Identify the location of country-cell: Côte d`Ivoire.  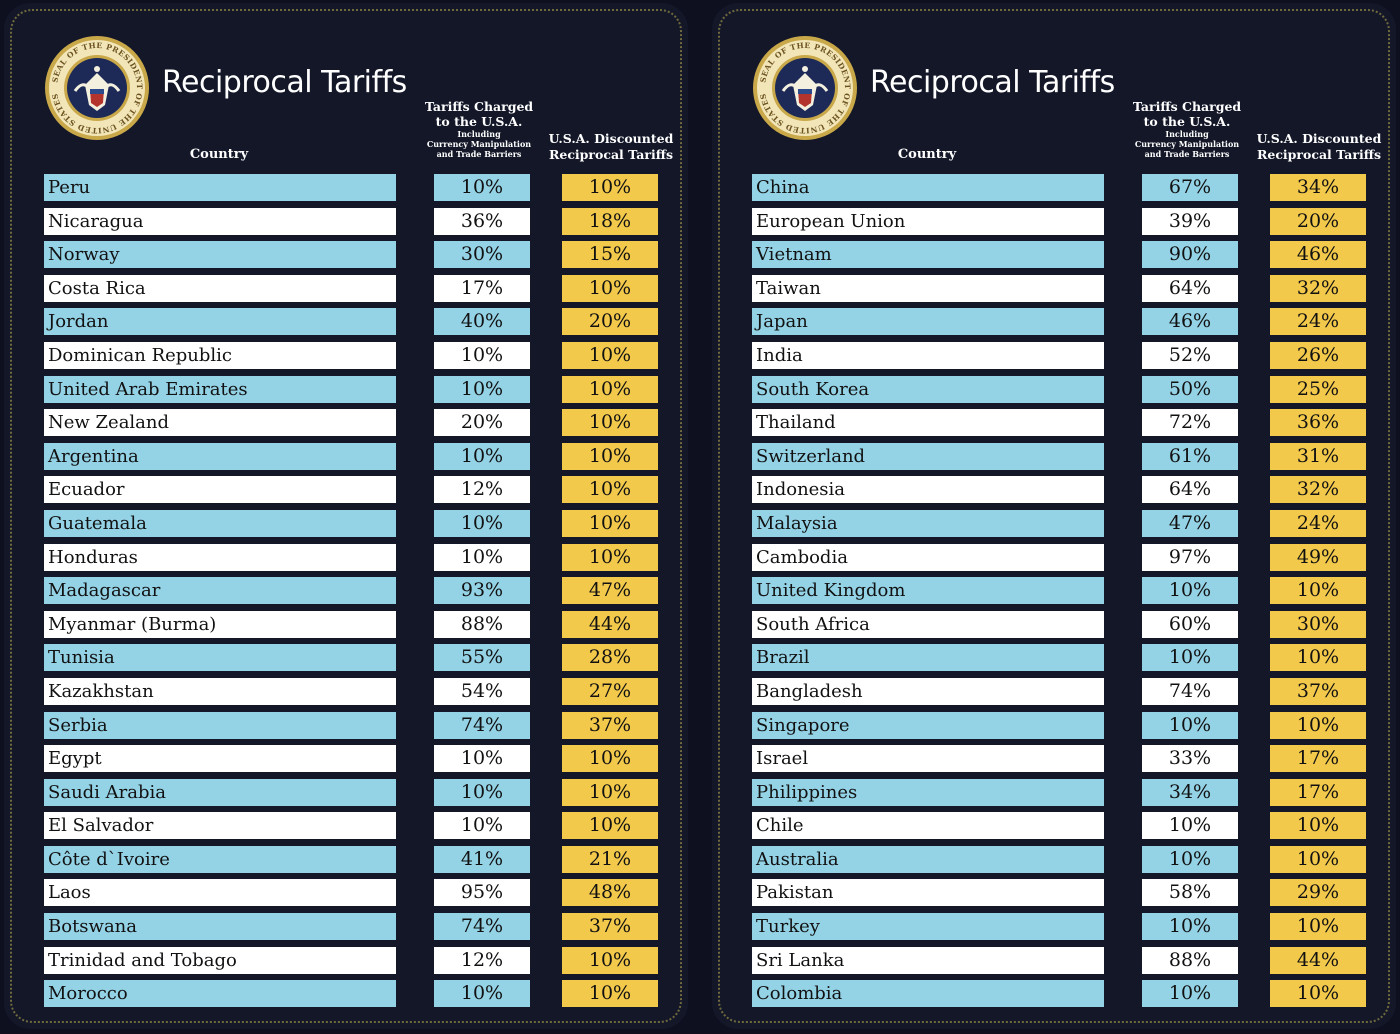
(220, 859).